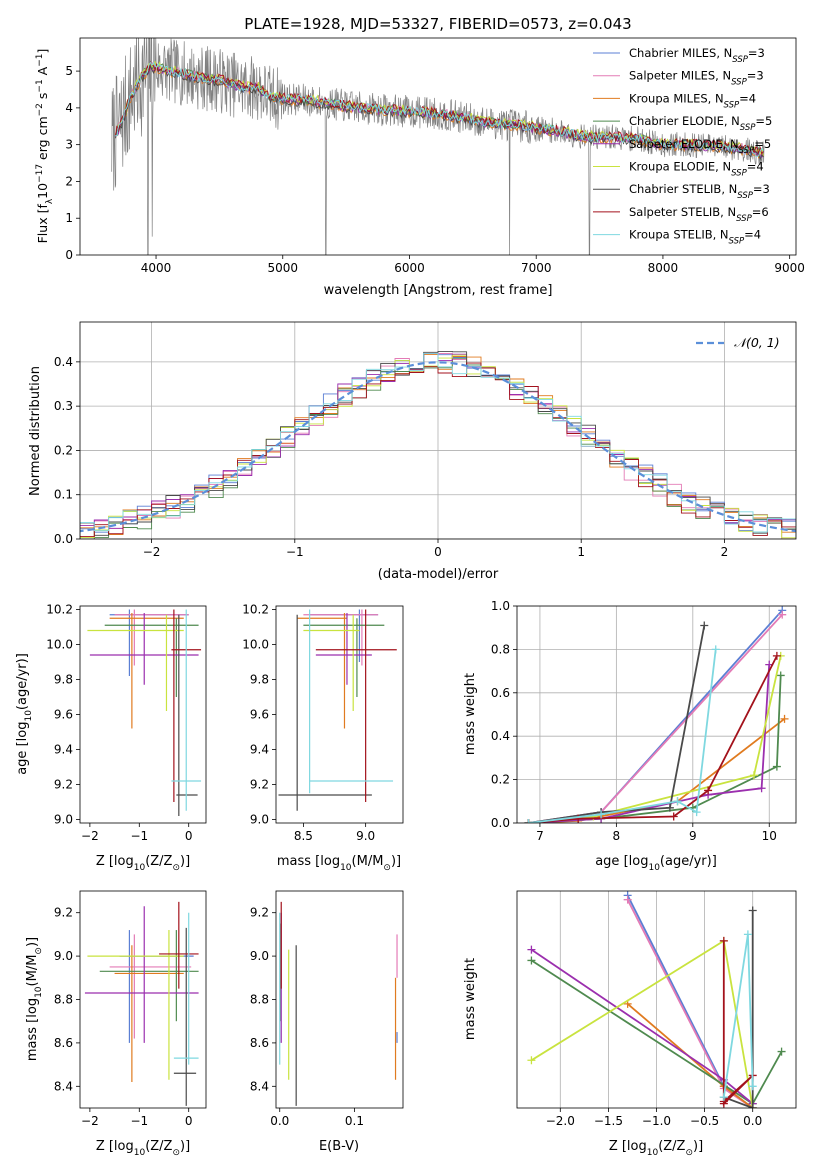 The image size is (819, 1170). Describe the element at coordinates (59, 610) in the screenshot. I see `age-vs-Z-ytick-label: 10.2` at that location.